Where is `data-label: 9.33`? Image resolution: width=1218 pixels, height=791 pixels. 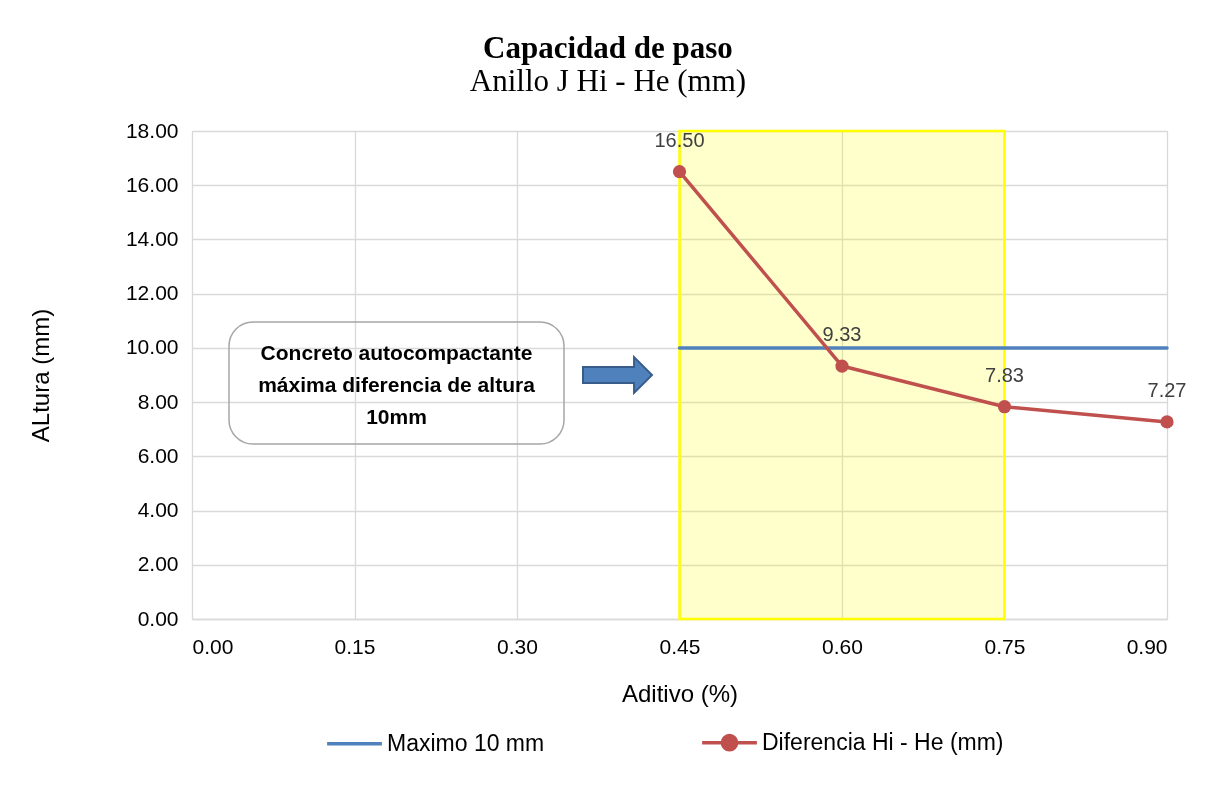 data-label: 9.33 is located at coordinates (842, 334).